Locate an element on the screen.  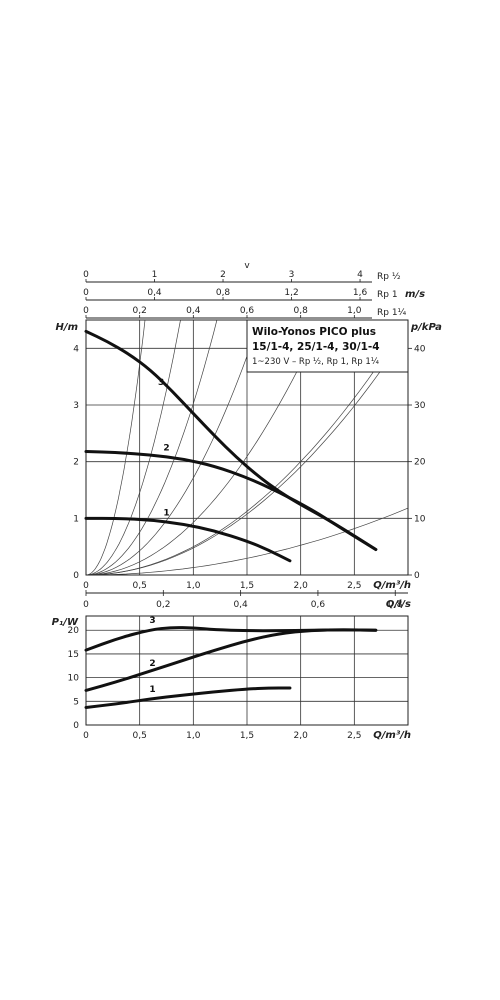
power-xlabel: Q/m³/h is located at coordinates (392, 735).